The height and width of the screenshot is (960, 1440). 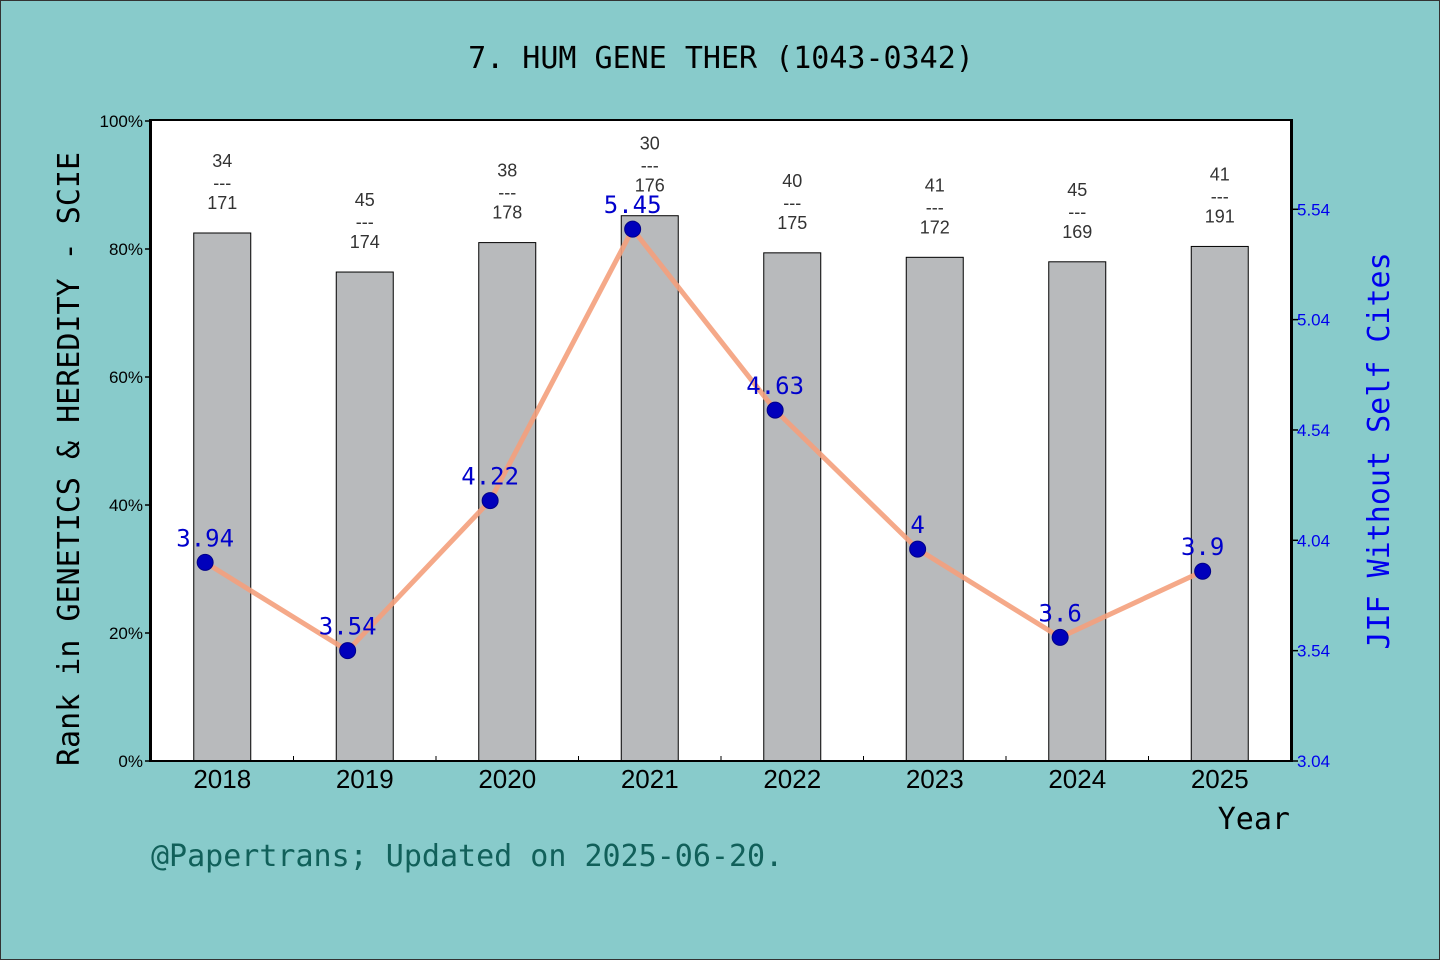 What do you see at coordinates (1254, 819) in the screenshot?
I see `x-axis-label: Year` at bounding box center [1254, 819].